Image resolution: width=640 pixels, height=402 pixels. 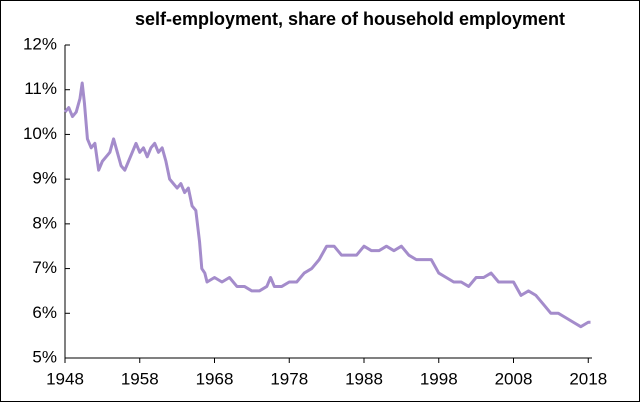 What do you see at coordinates (44, 178) in the screenshot?
I see `y-tick-label: 9%` at bounding box center [44, 178].